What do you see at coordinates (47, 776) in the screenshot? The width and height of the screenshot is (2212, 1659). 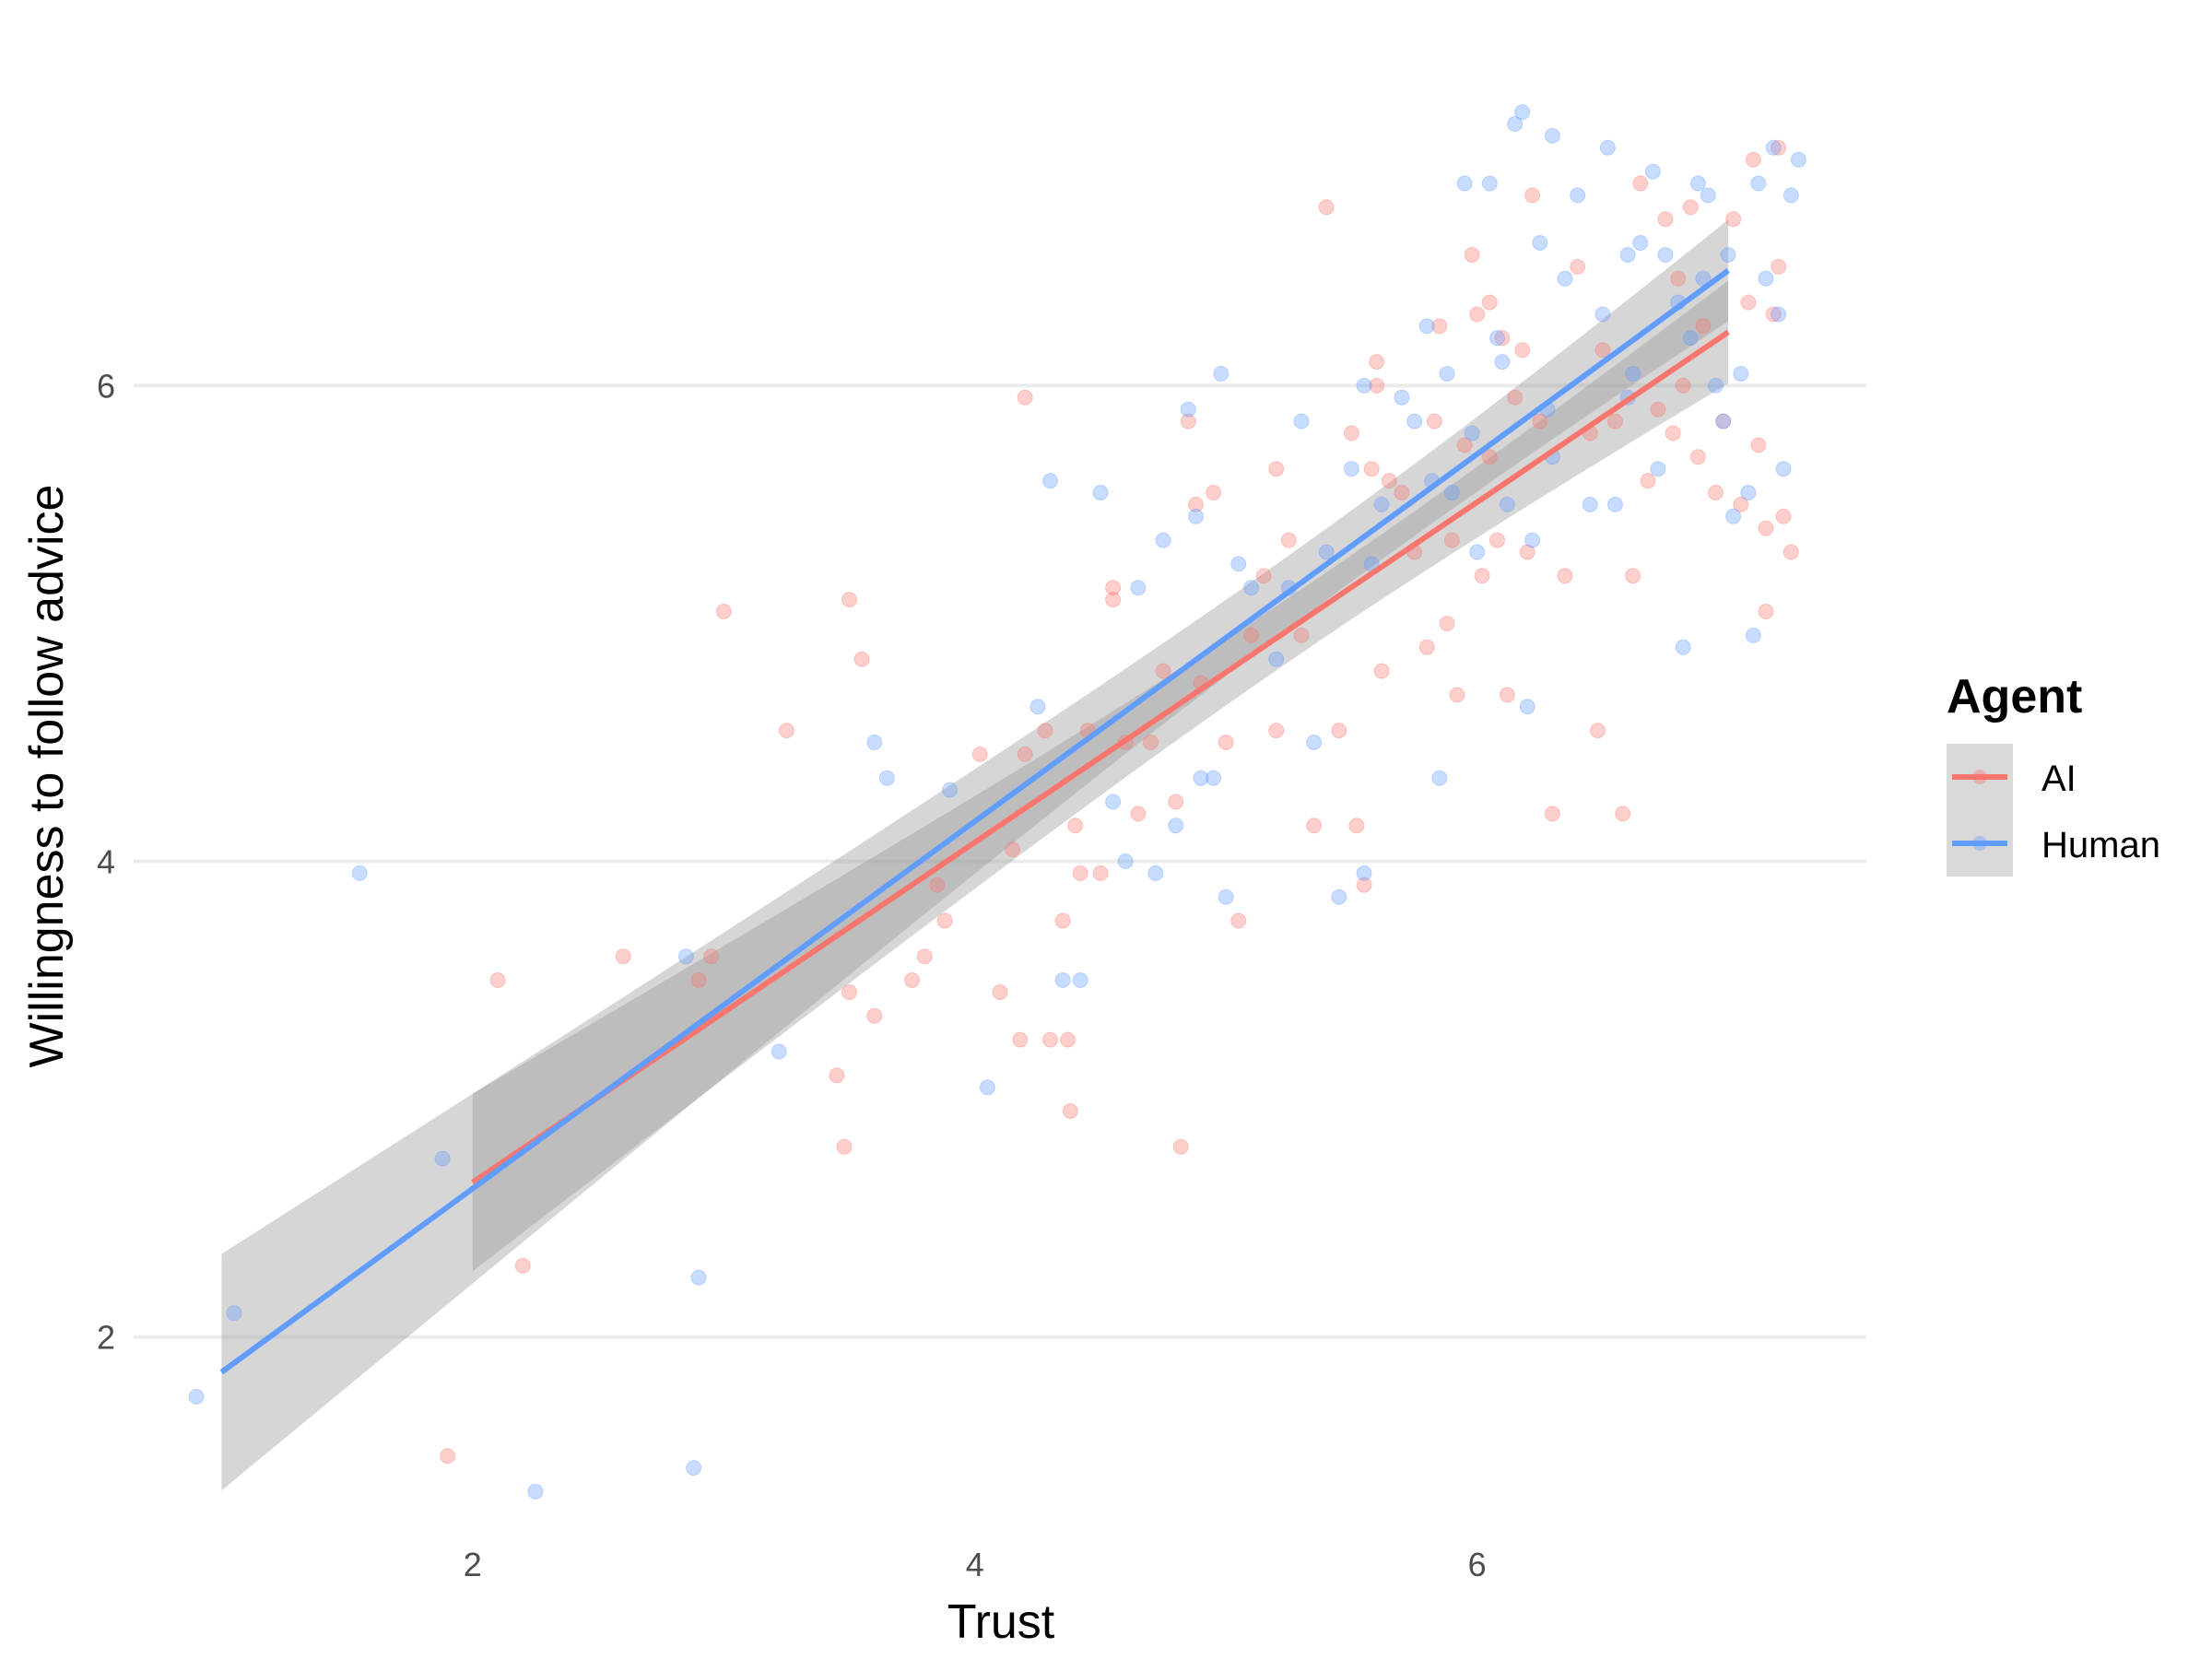 I see `y-axis-title: Willingness to follow advice` at bounding box center [47, 776].